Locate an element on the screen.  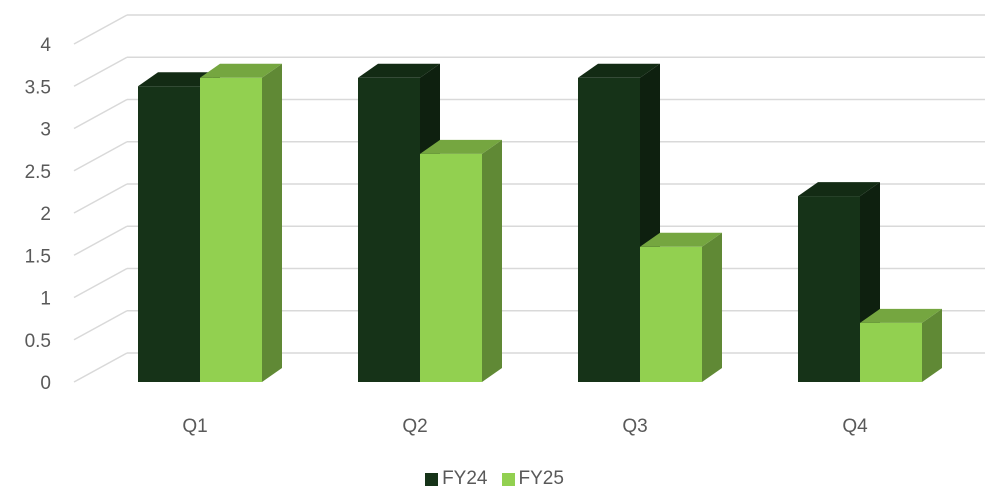
legend-item-fy24: FY24 is located at coordinates (456, 479).